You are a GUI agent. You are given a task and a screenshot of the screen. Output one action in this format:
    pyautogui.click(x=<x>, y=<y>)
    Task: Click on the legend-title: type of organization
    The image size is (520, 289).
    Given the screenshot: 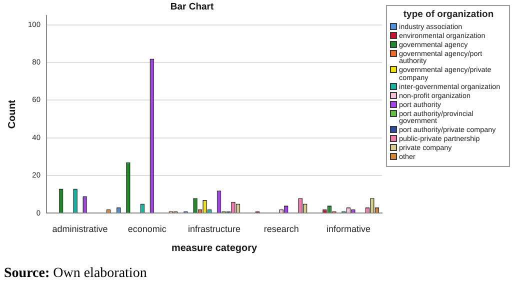 What is the action you would take?
    pyautogui.click(x=448, y=14)
    